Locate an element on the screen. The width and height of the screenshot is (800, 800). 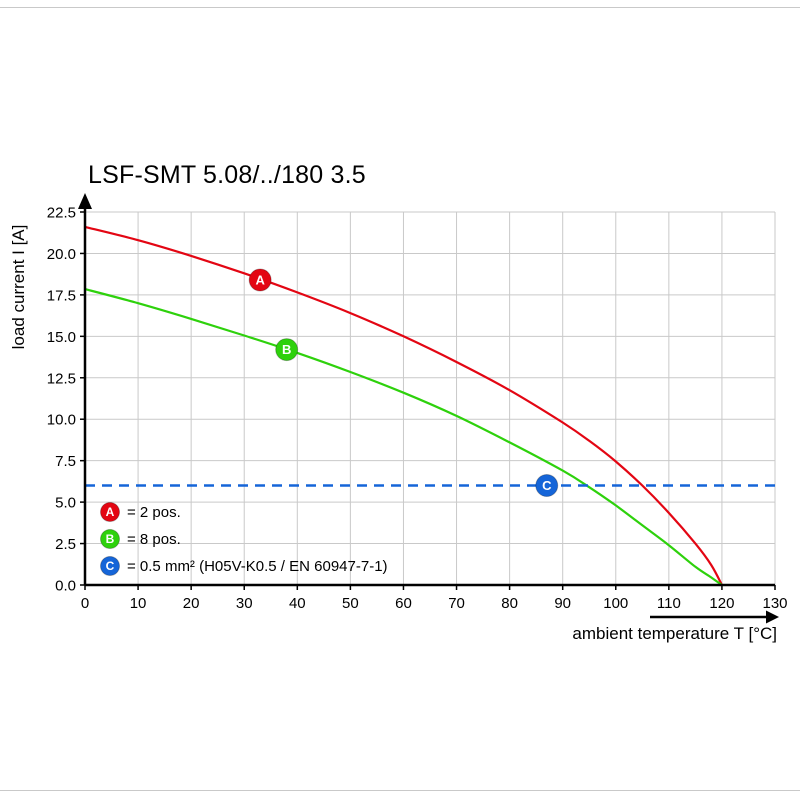
legend-label-C: = 0.5 mm² (H05V-K0.5 / EN 60947-7-1) is located at coordinates (257, 566).